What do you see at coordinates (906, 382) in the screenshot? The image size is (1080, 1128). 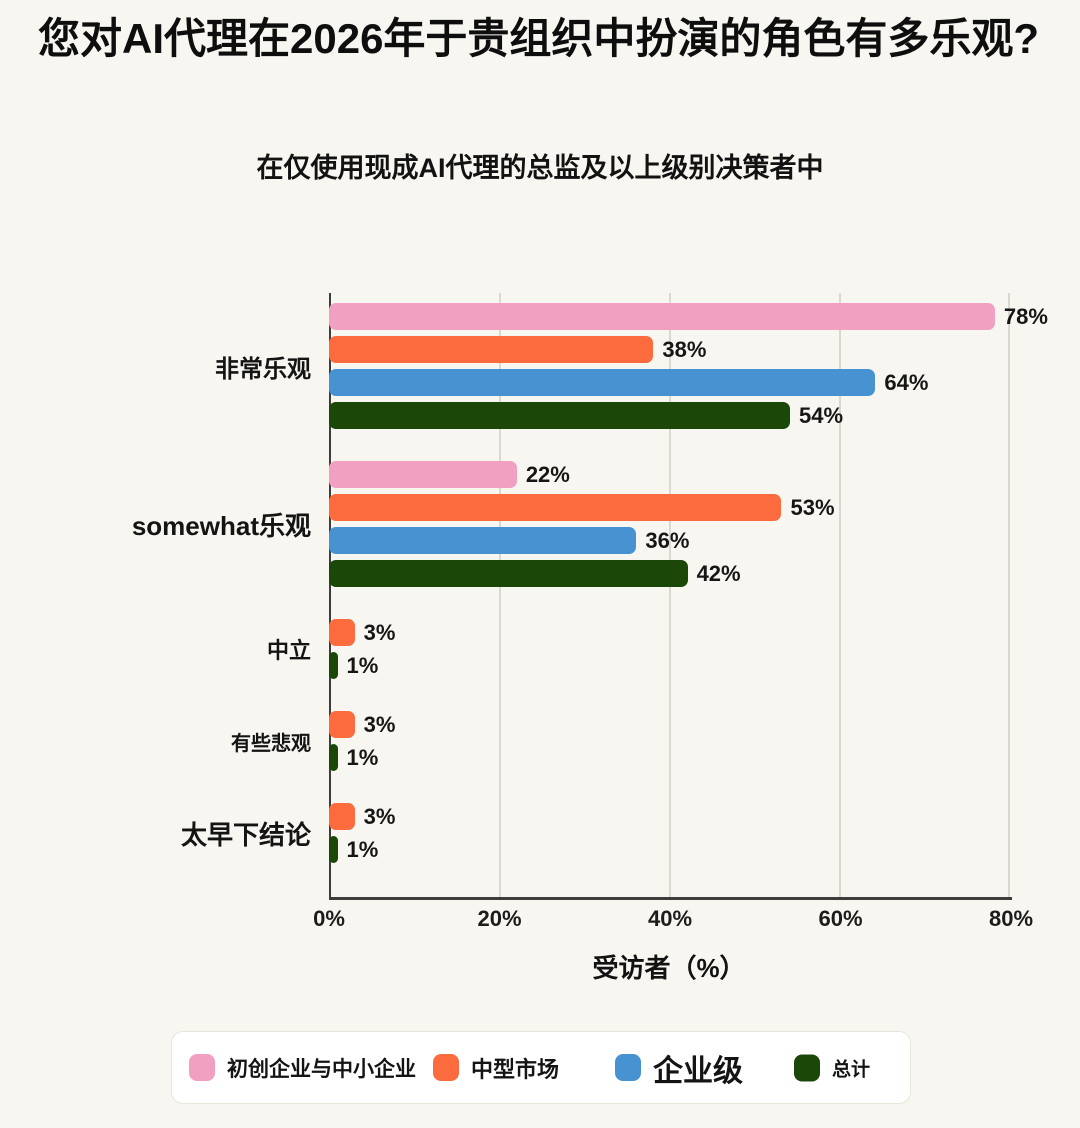 I see `bar-value-label: 64%` at bounding box center [906, 382].